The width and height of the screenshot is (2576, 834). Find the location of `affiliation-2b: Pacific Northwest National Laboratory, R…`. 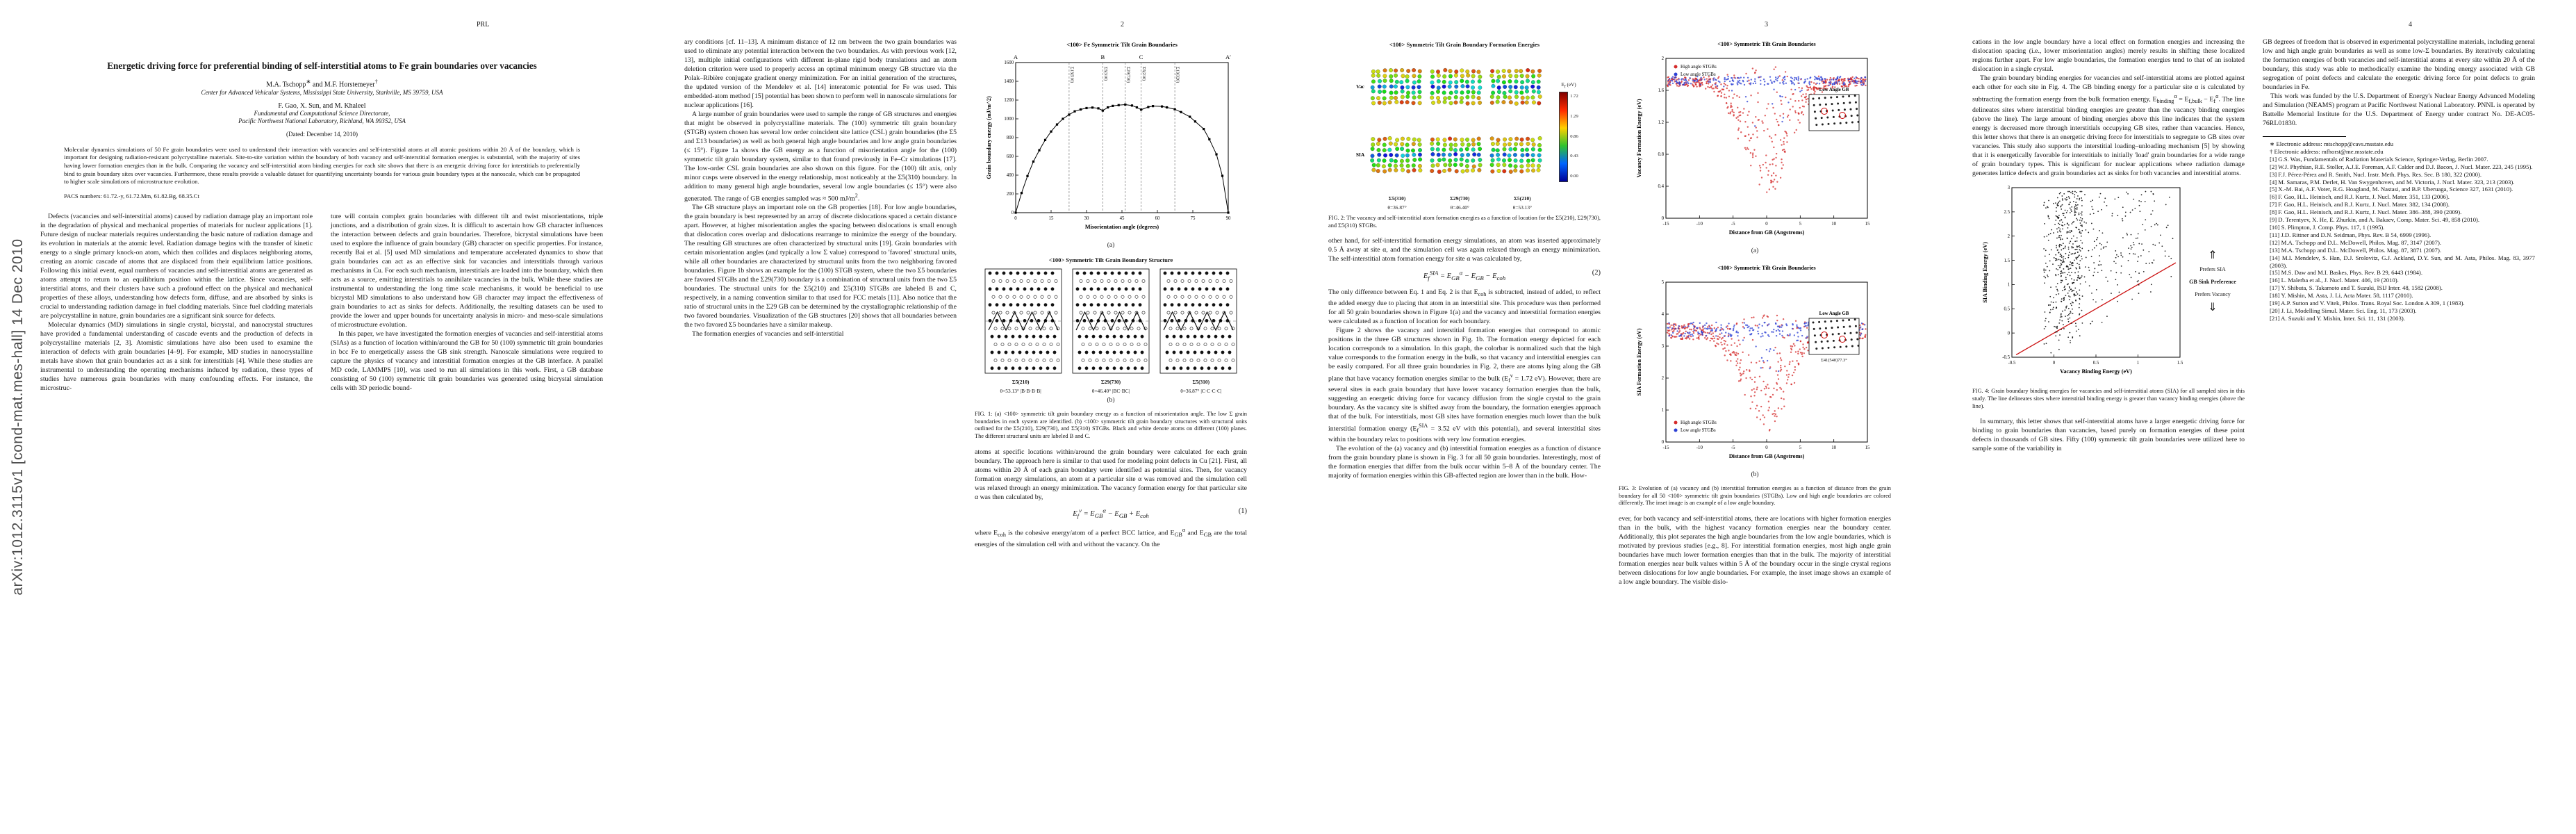

affiliation-2b: Pacific Northwest National Laboratory, R… is located at coordinates (322, 121).